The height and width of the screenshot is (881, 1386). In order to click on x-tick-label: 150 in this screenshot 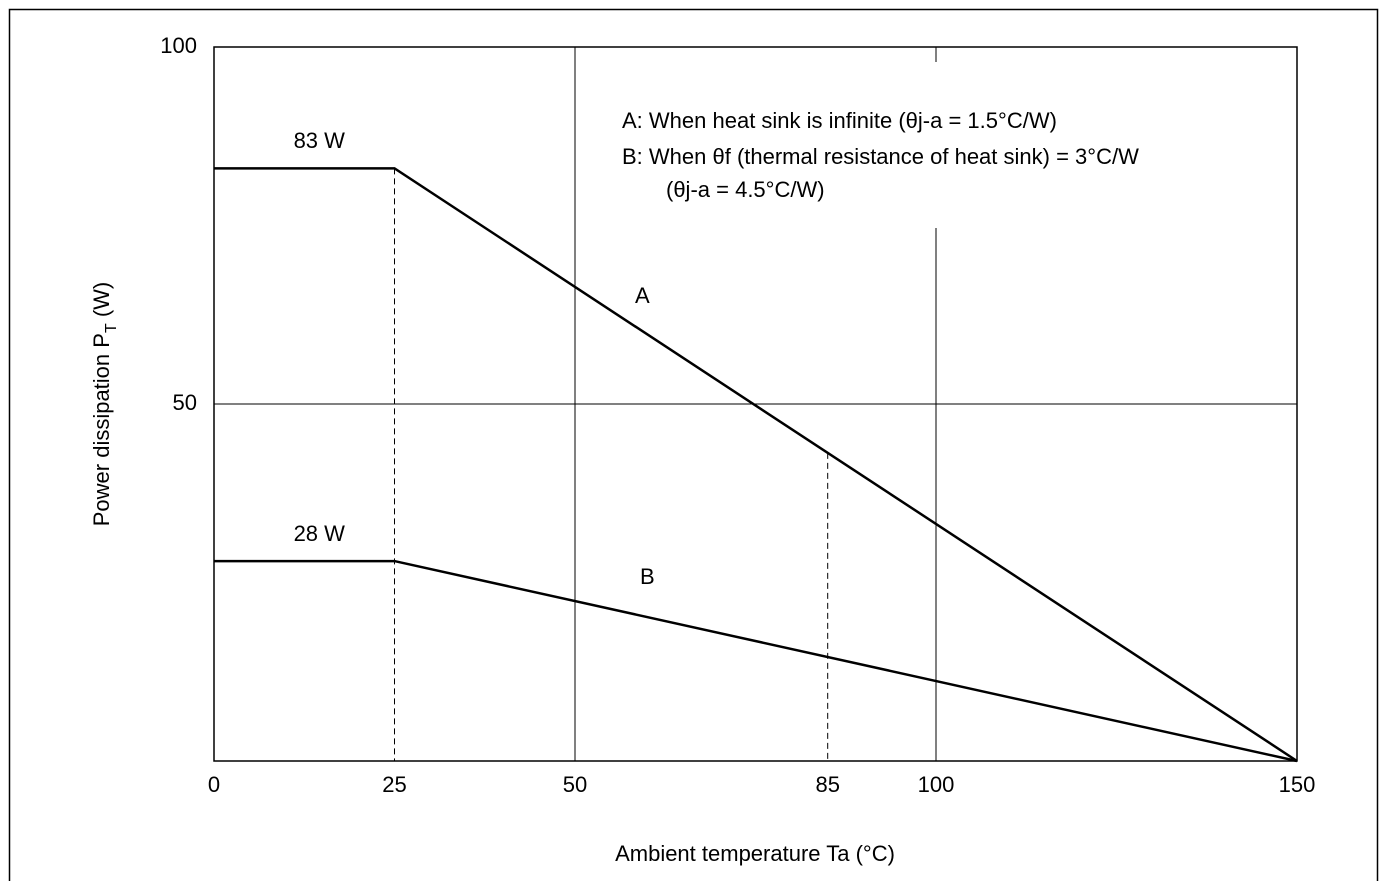, I will do `click(1297, 784)`.